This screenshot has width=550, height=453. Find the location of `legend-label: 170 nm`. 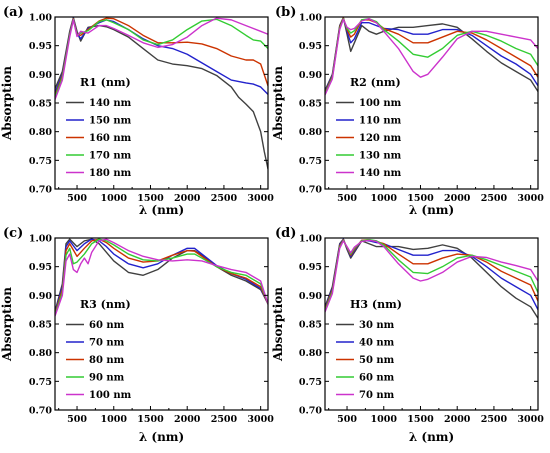

legend-label: 170 nm is located at coordinates (110, 156).